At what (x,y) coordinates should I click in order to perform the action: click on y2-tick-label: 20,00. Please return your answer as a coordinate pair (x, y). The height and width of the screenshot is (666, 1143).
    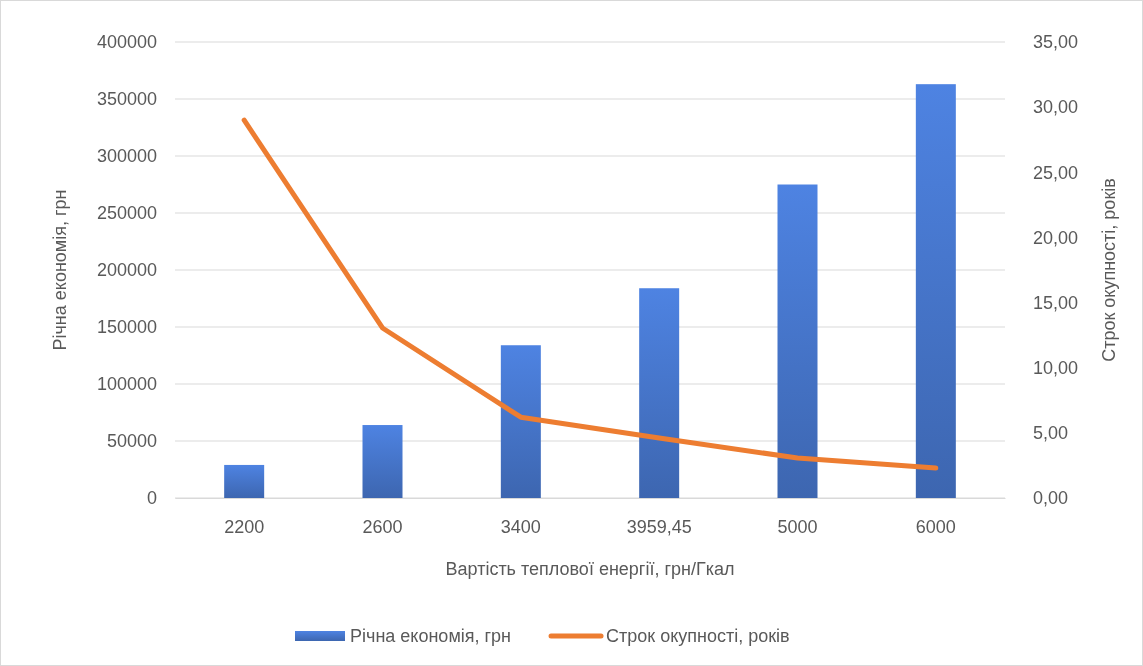
    Looking at the image, I should click on (1056, 237).